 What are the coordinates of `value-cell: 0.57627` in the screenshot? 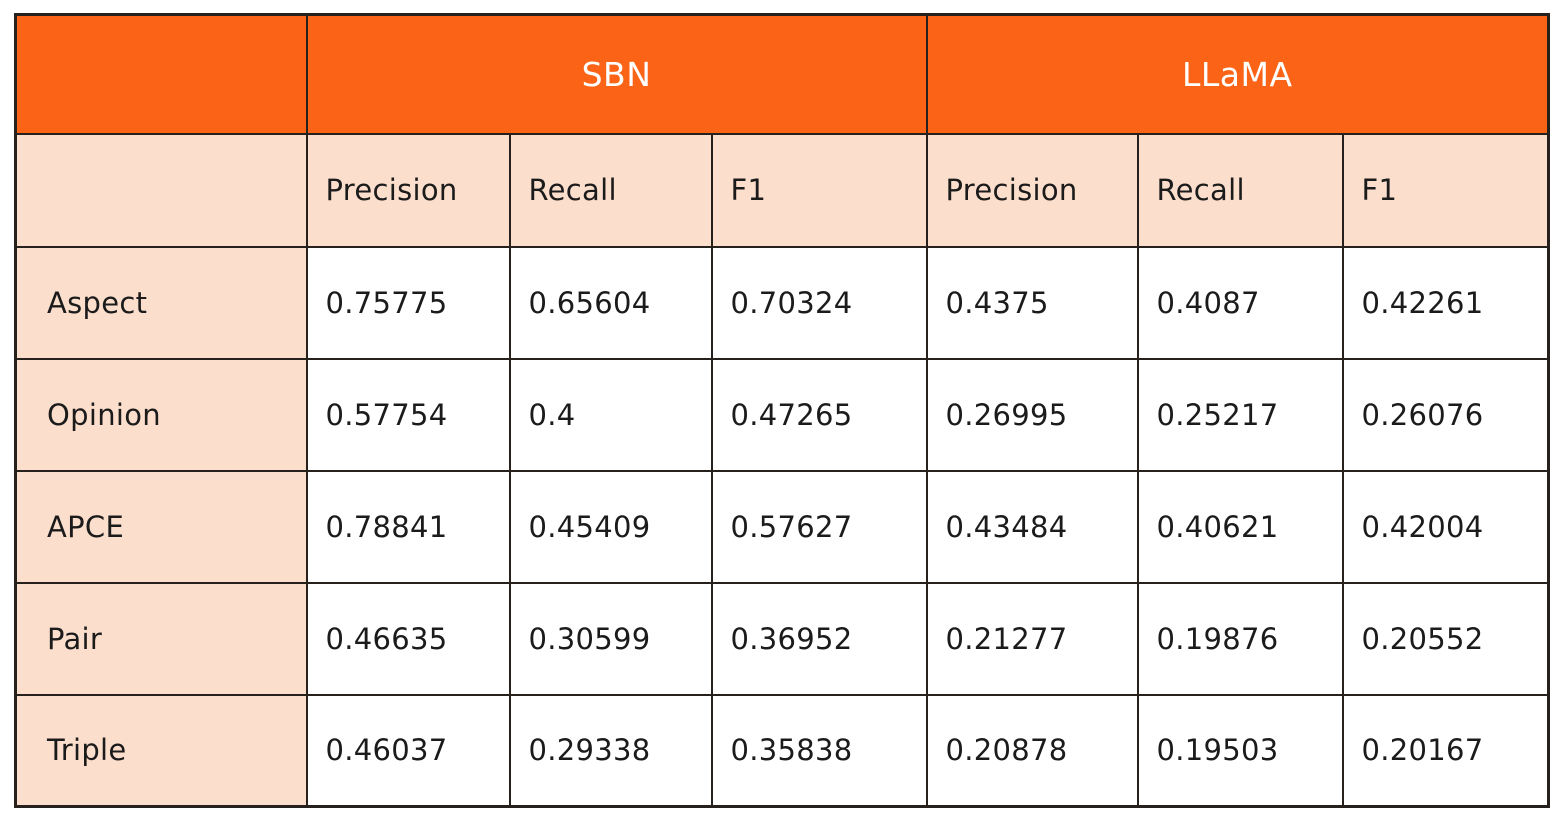 It's located at (819, 526).